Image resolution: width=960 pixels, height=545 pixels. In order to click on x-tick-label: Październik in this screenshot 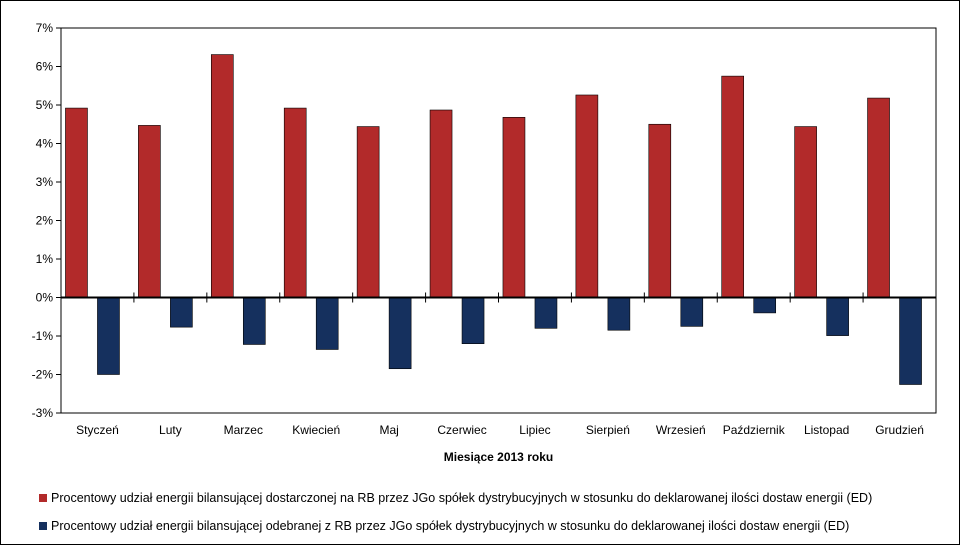, I will do `click(754, 430)`.